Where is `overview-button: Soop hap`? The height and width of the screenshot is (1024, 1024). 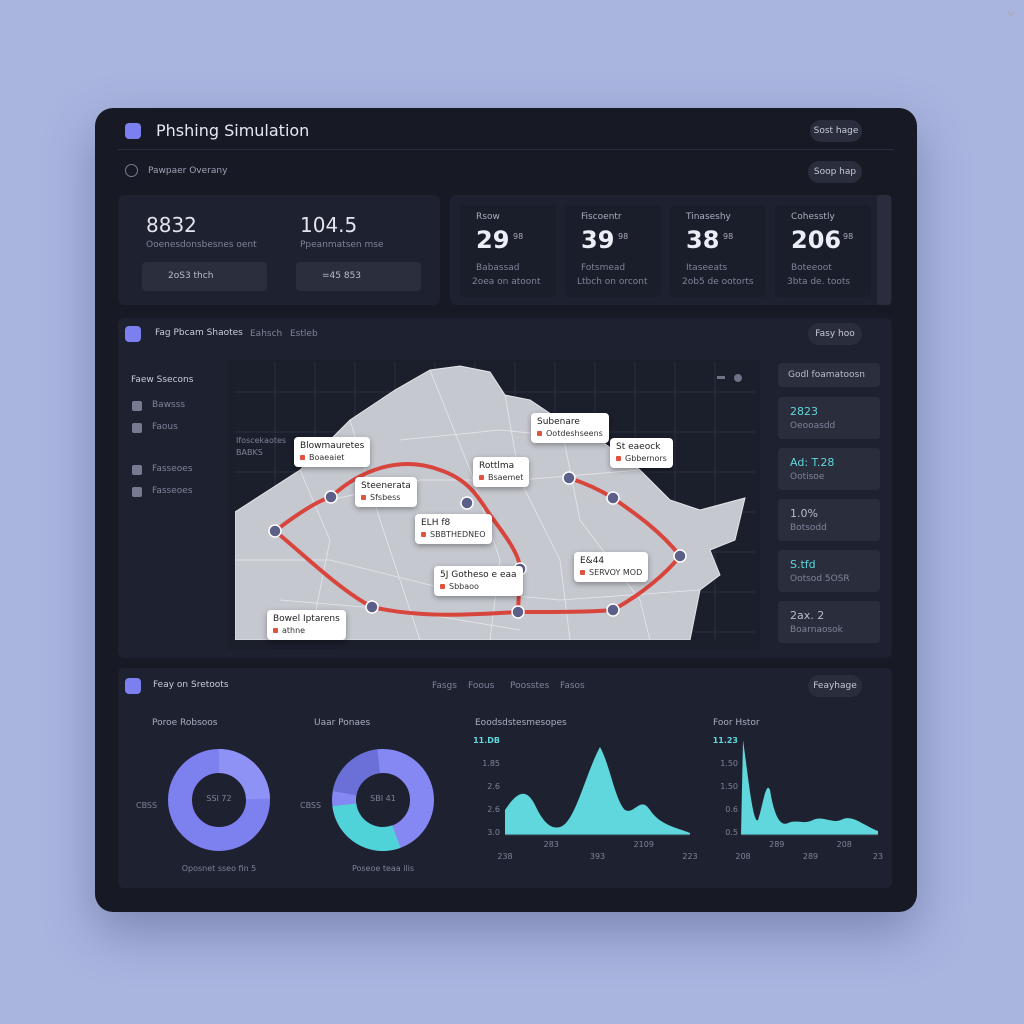 overview-button: Soop hap is located at coordinates (835, 172).